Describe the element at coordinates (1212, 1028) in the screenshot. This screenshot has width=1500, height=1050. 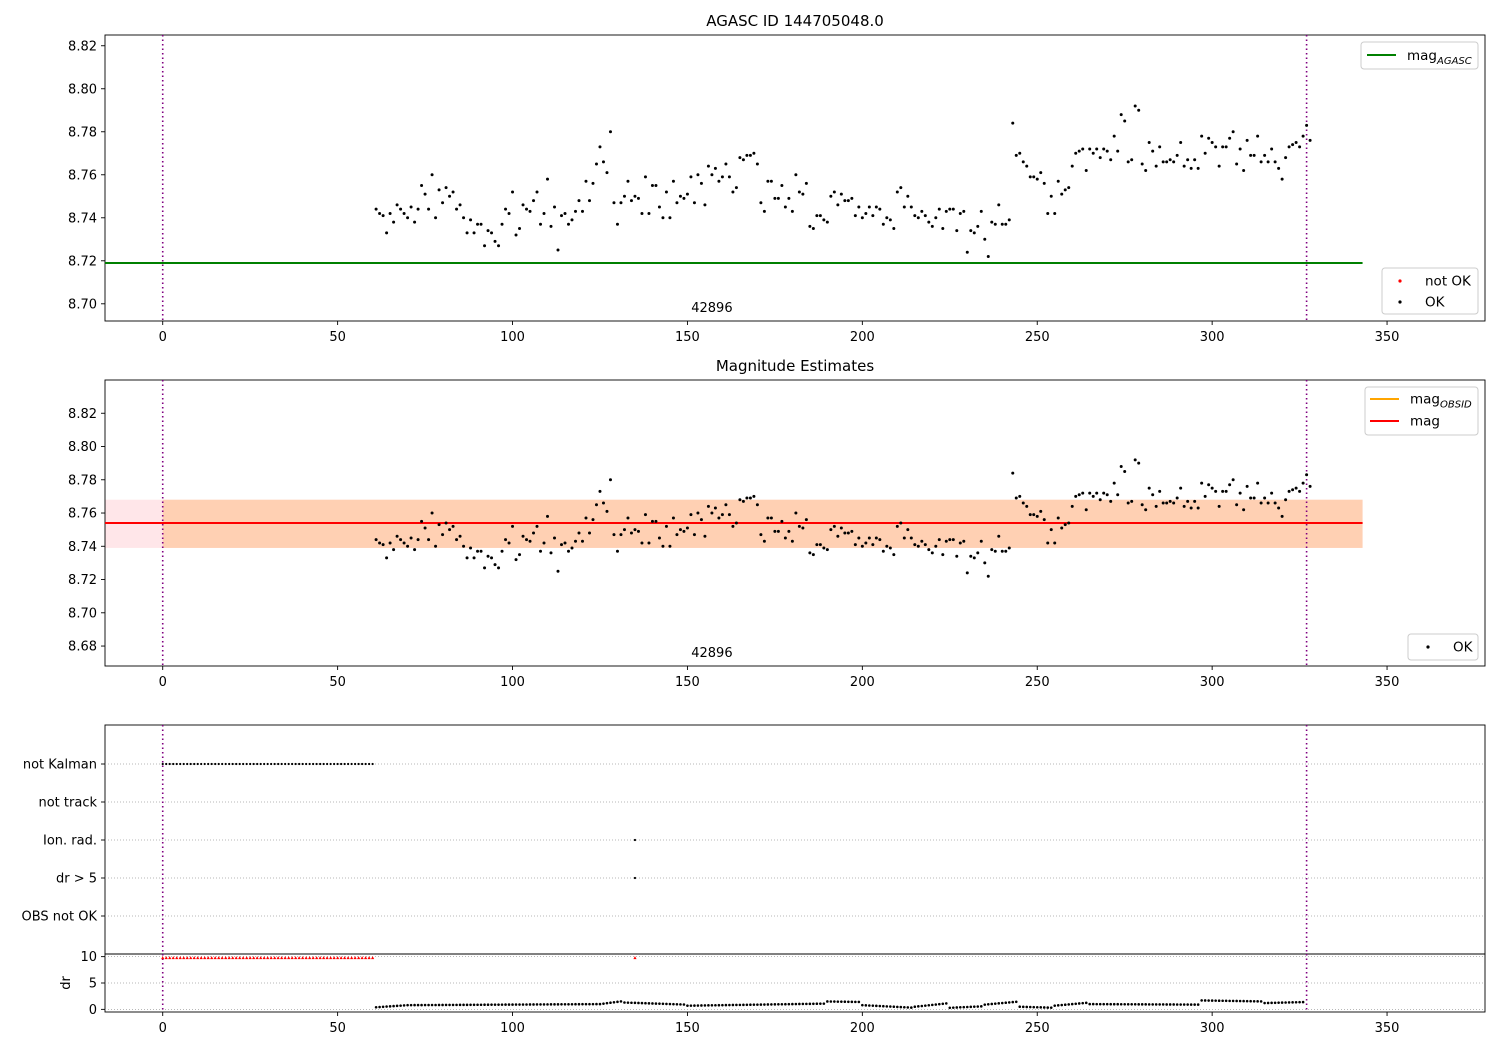
I see `x-tick-label: 300` at that location.